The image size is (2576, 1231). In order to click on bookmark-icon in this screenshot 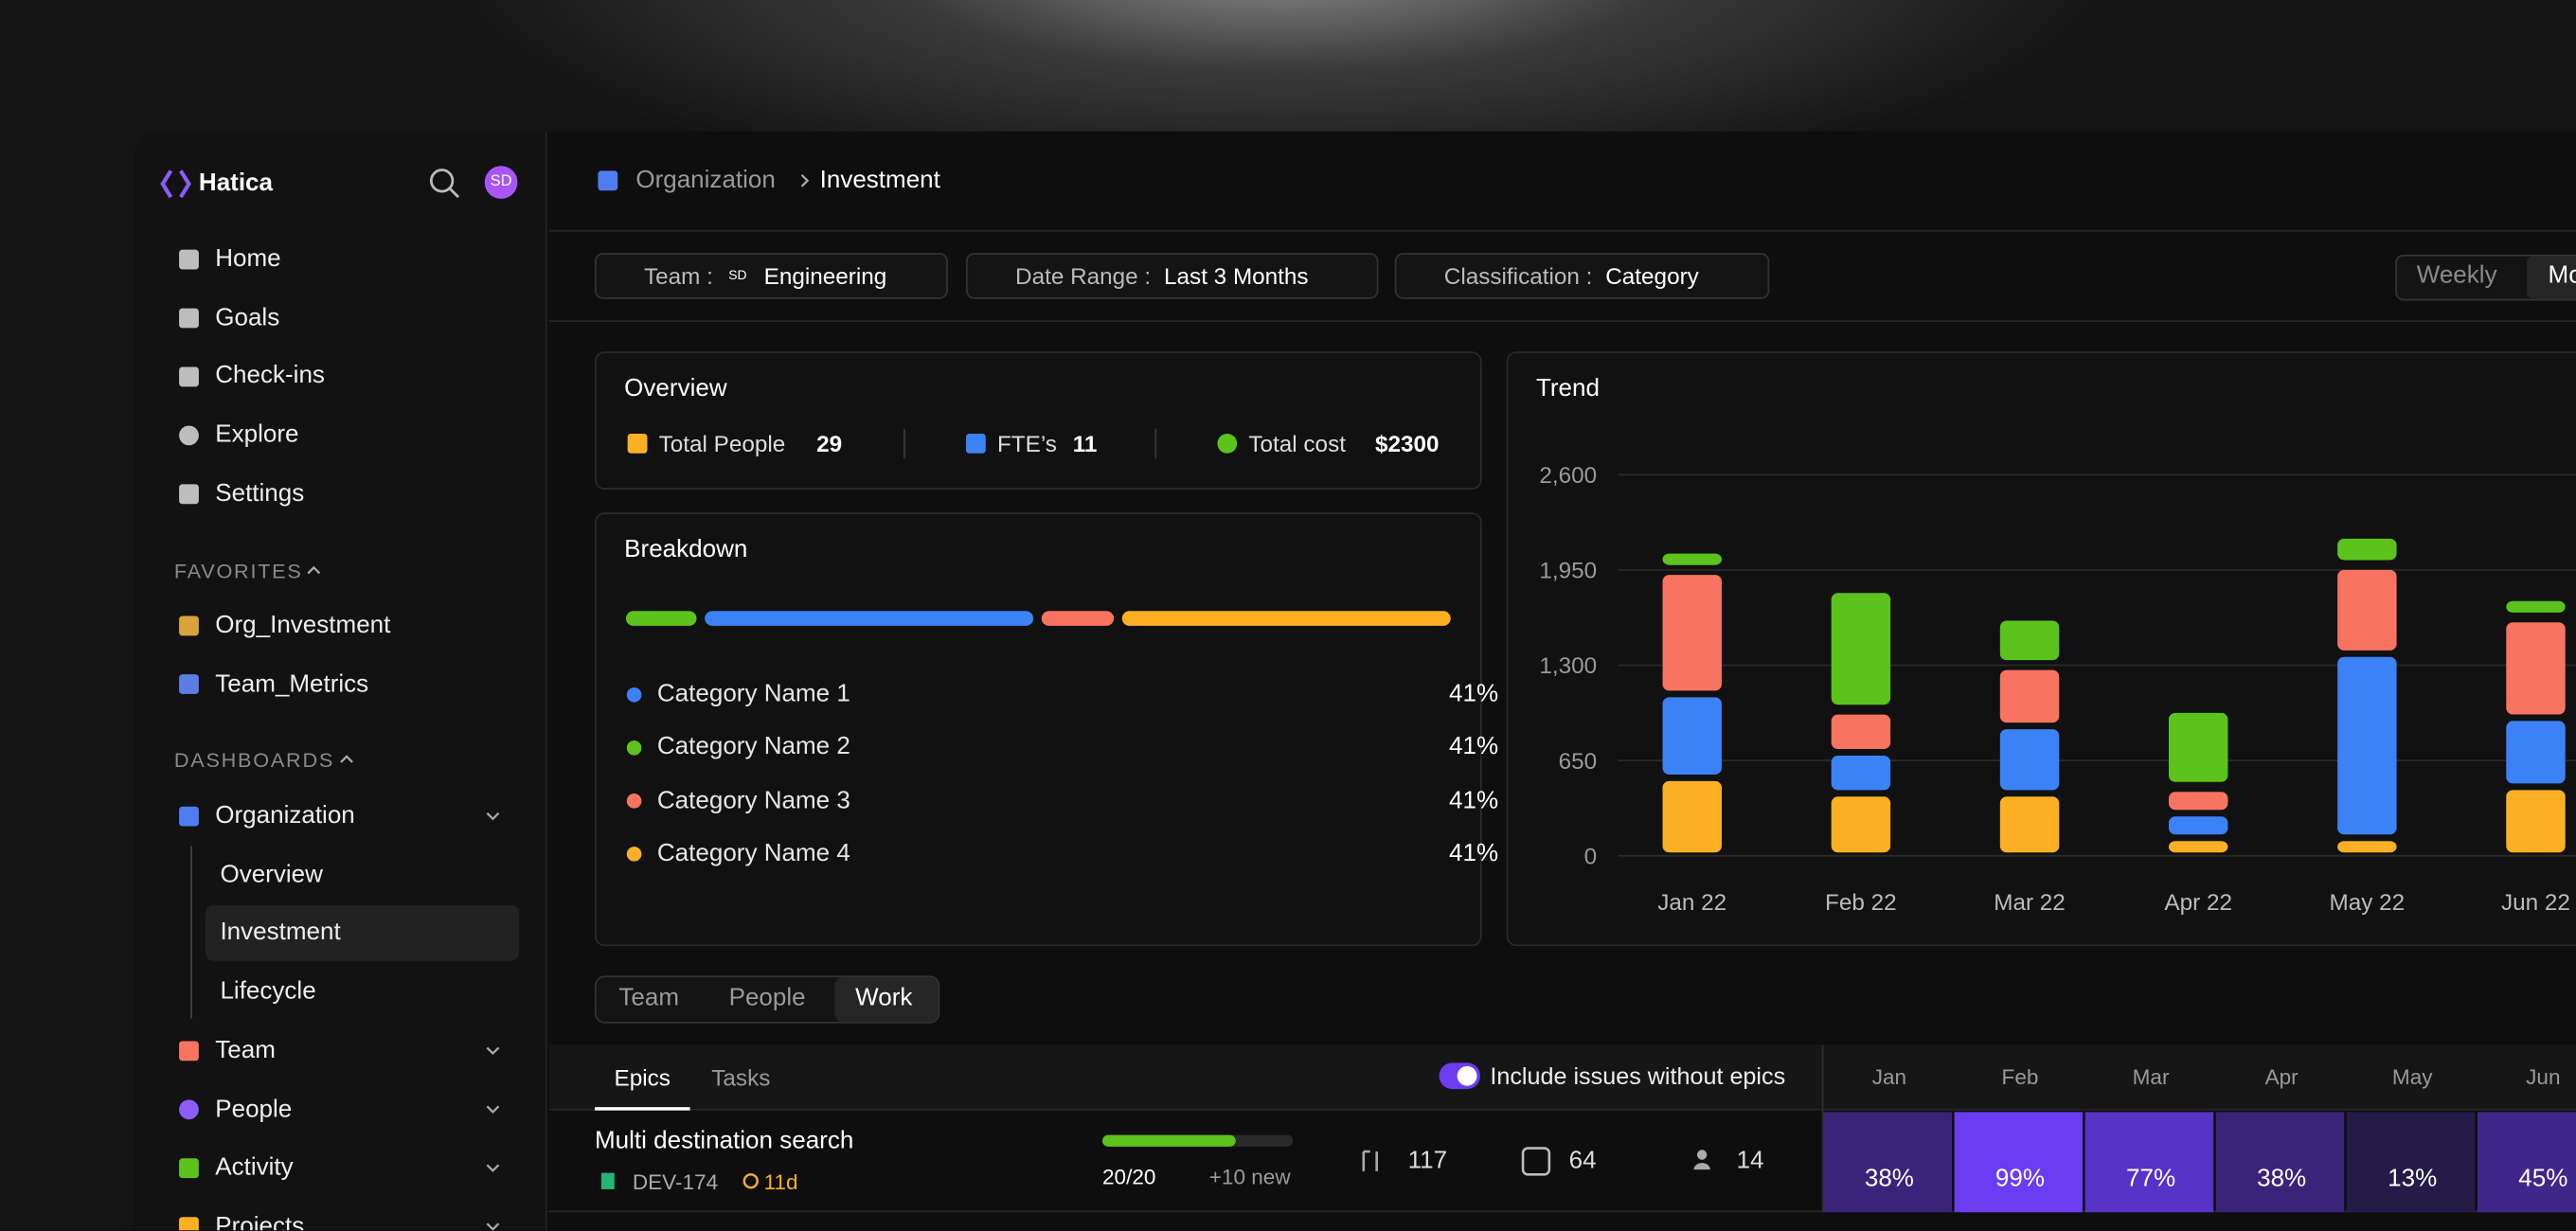, I will do `click(607, 1180)`.